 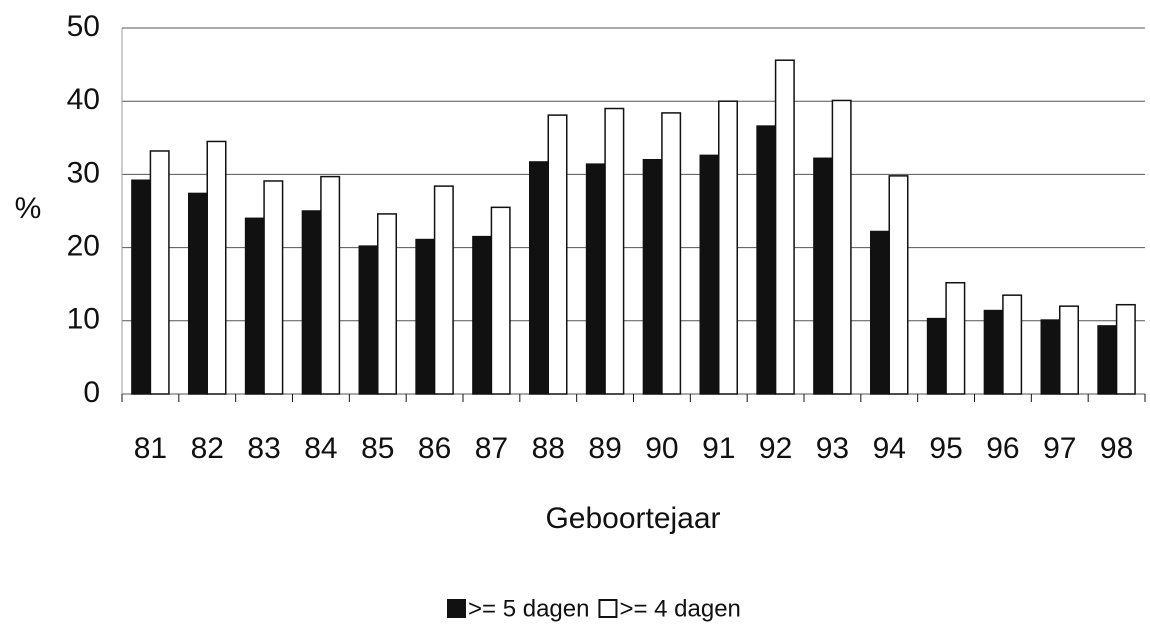 What do you see at coordinates (775, 448) in the screenshot?
I see `x-tick-label: 92` at bounding box center [775, 448].